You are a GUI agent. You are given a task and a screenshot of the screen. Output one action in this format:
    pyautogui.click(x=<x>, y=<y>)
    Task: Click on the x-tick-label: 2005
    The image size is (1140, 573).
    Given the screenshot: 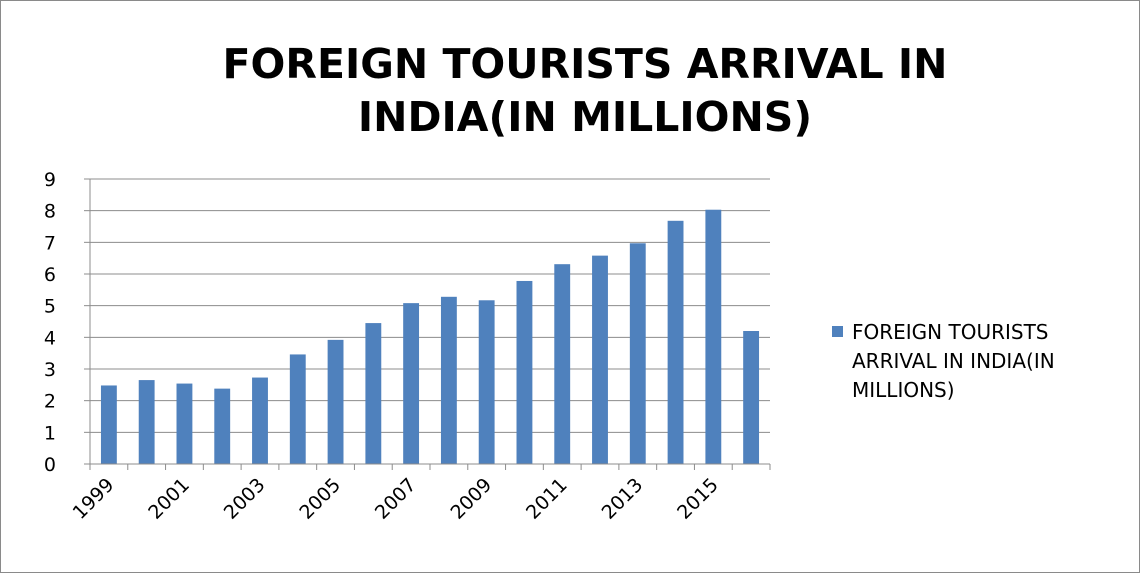 What is the action you would take?
    pyautogui.click(x=320, y=499)
    